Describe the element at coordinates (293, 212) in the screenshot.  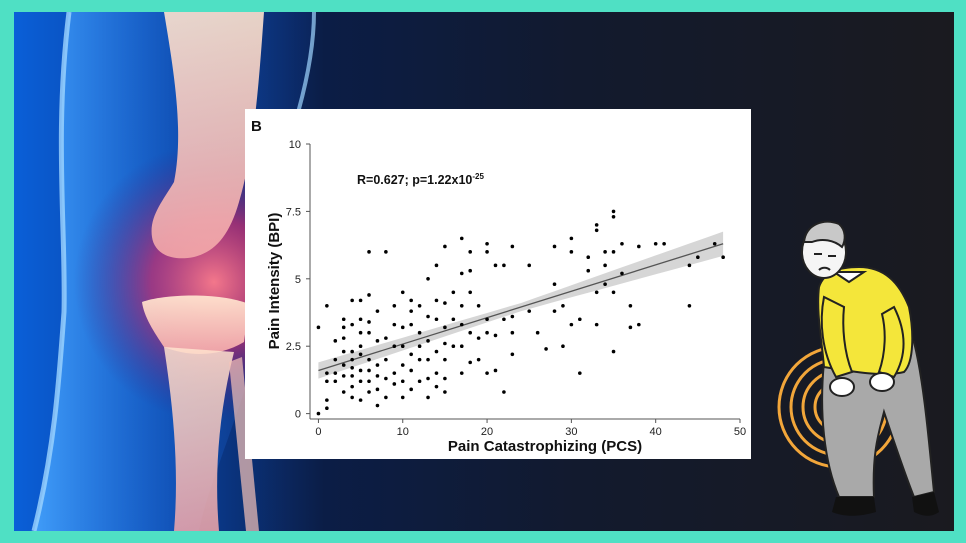
I see `y-tick-label: 7.5` at that location.